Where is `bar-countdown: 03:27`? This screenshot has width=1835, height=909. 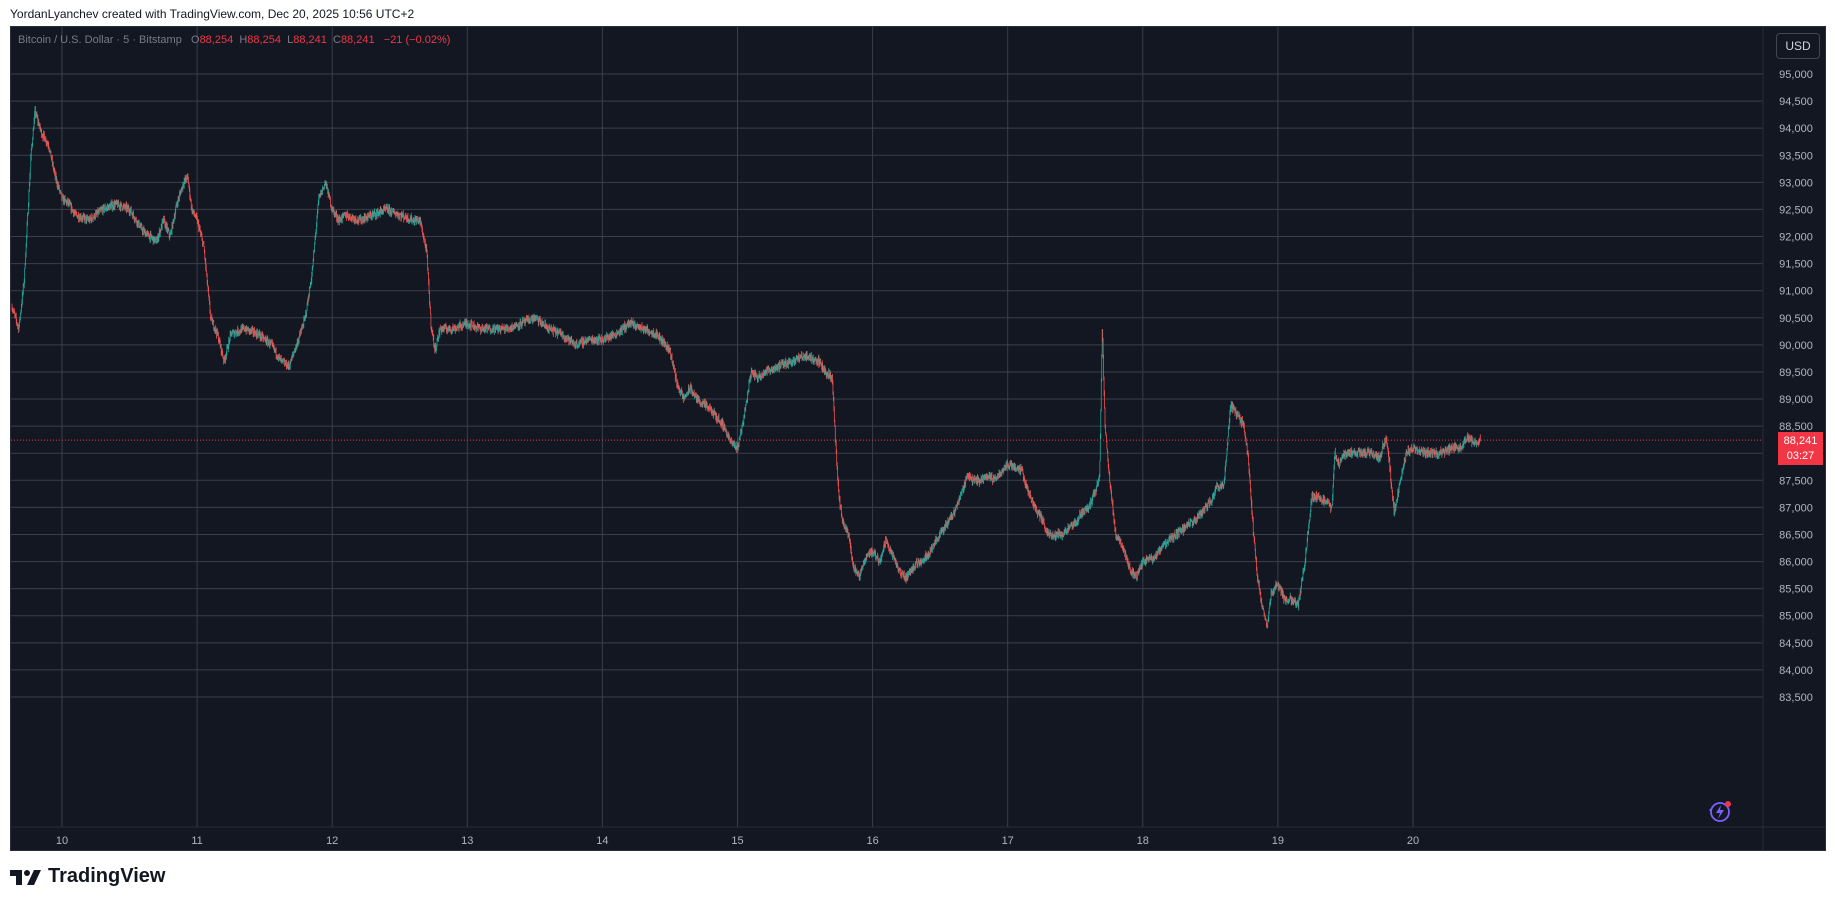 bar-countdown: 03:27 is located at coordinates (1800, 456).